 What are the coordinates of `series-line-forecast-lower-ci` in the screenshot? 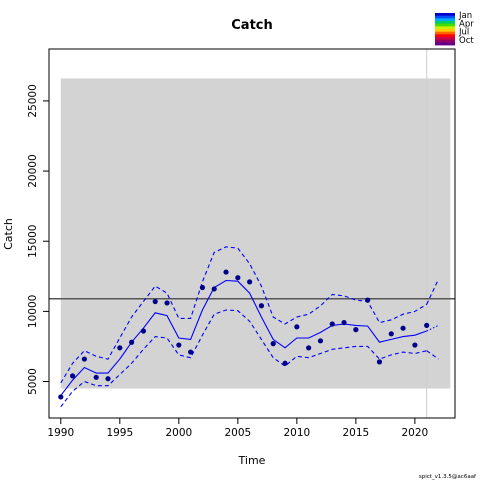 It's located at (432, 355).